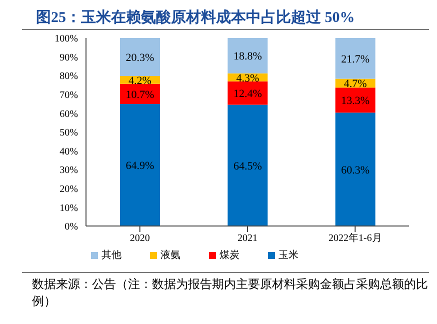 The width and height of the screenshot is (437, 324). What do you see at coordinates (66, 39) in the screenshot?
I see `y-tick-label: 100%` at bounding box center [66, 39].